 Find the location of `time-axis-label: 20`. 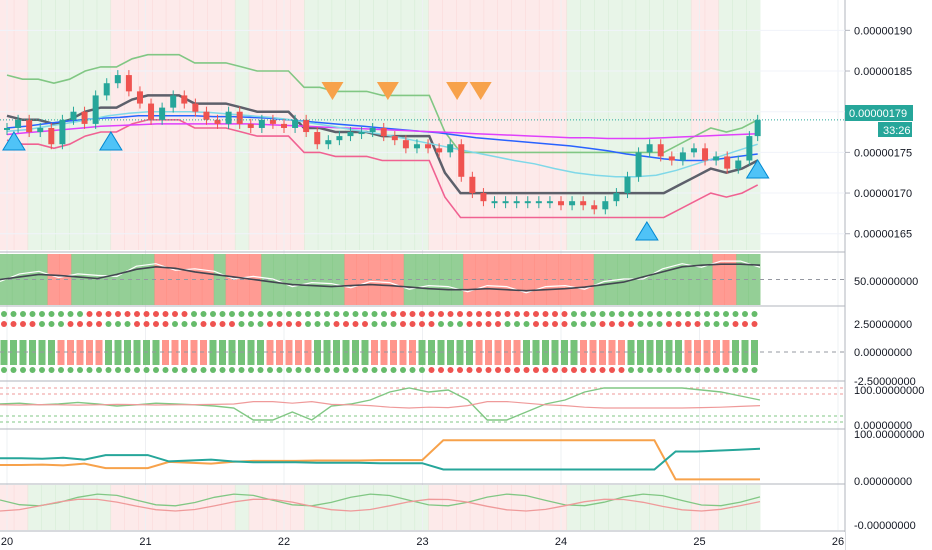

time-axis-label: 20 is located at coordinates (7, 542).